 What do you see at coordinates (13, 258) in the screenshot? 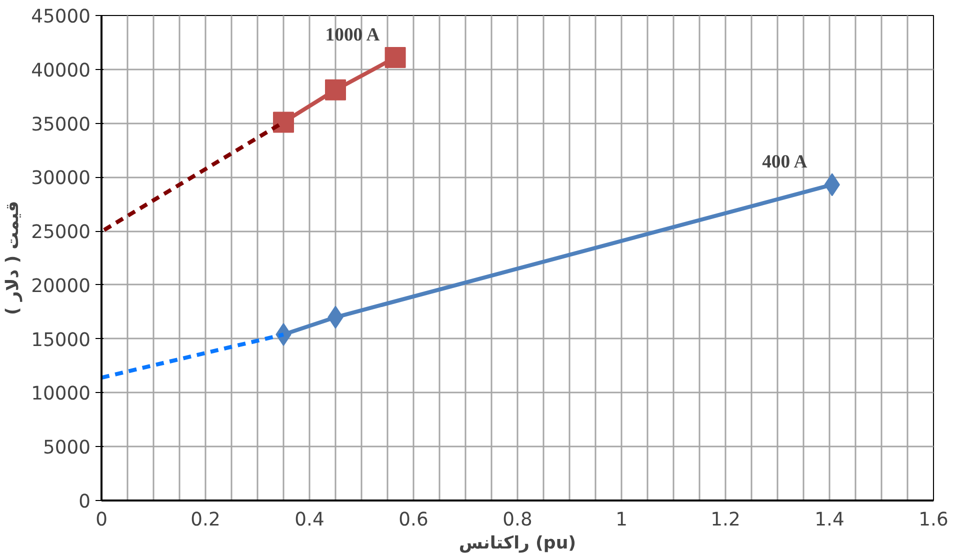
I see `y-axis-title: قیمت ( دلار )` at bounding box center [13, 258].